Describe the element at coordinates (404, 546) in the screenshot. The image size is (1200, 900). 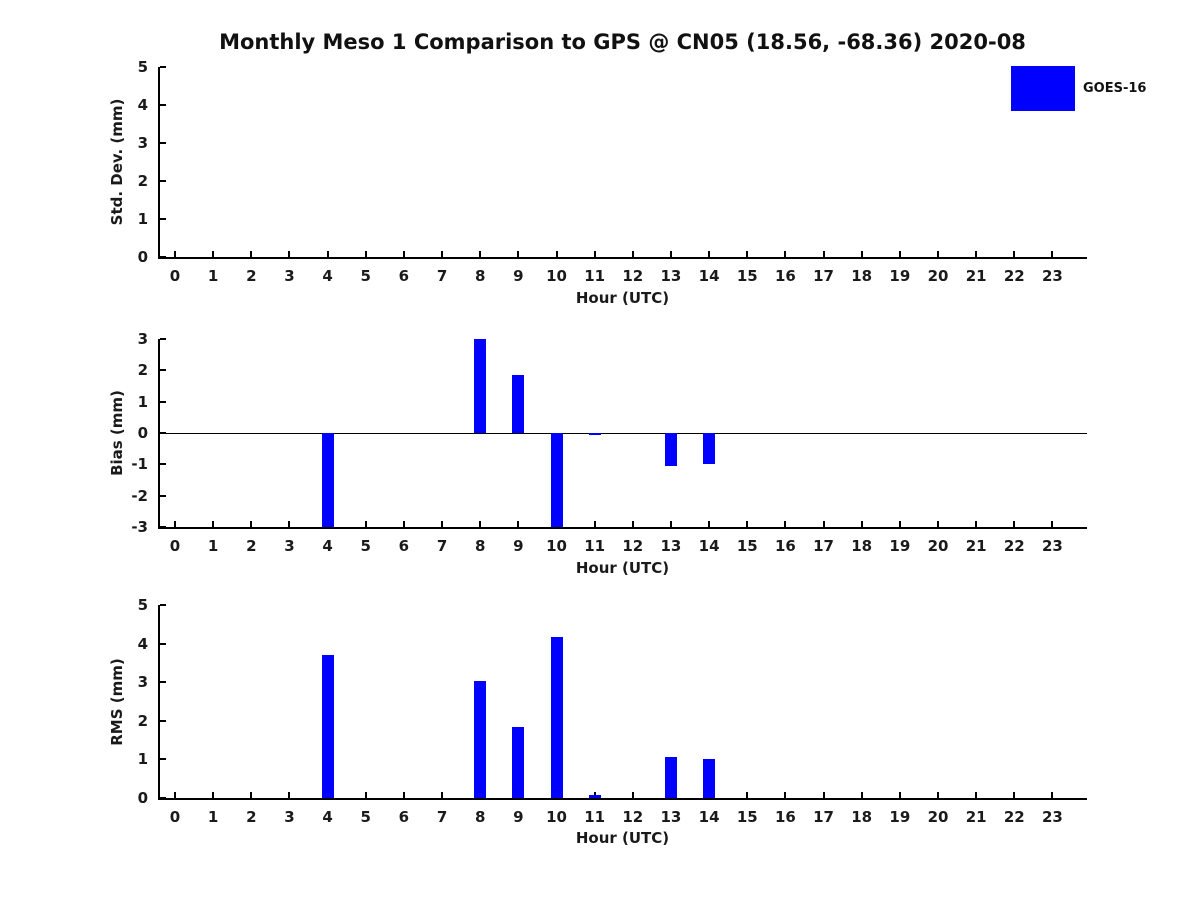
I see `x-tick-label: 6` at that location.